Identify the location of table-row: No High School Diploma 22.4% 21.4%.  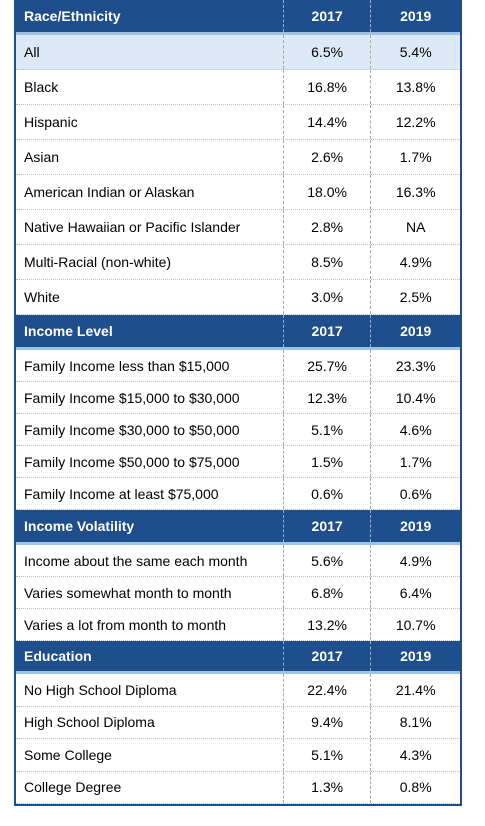
(238, 690).